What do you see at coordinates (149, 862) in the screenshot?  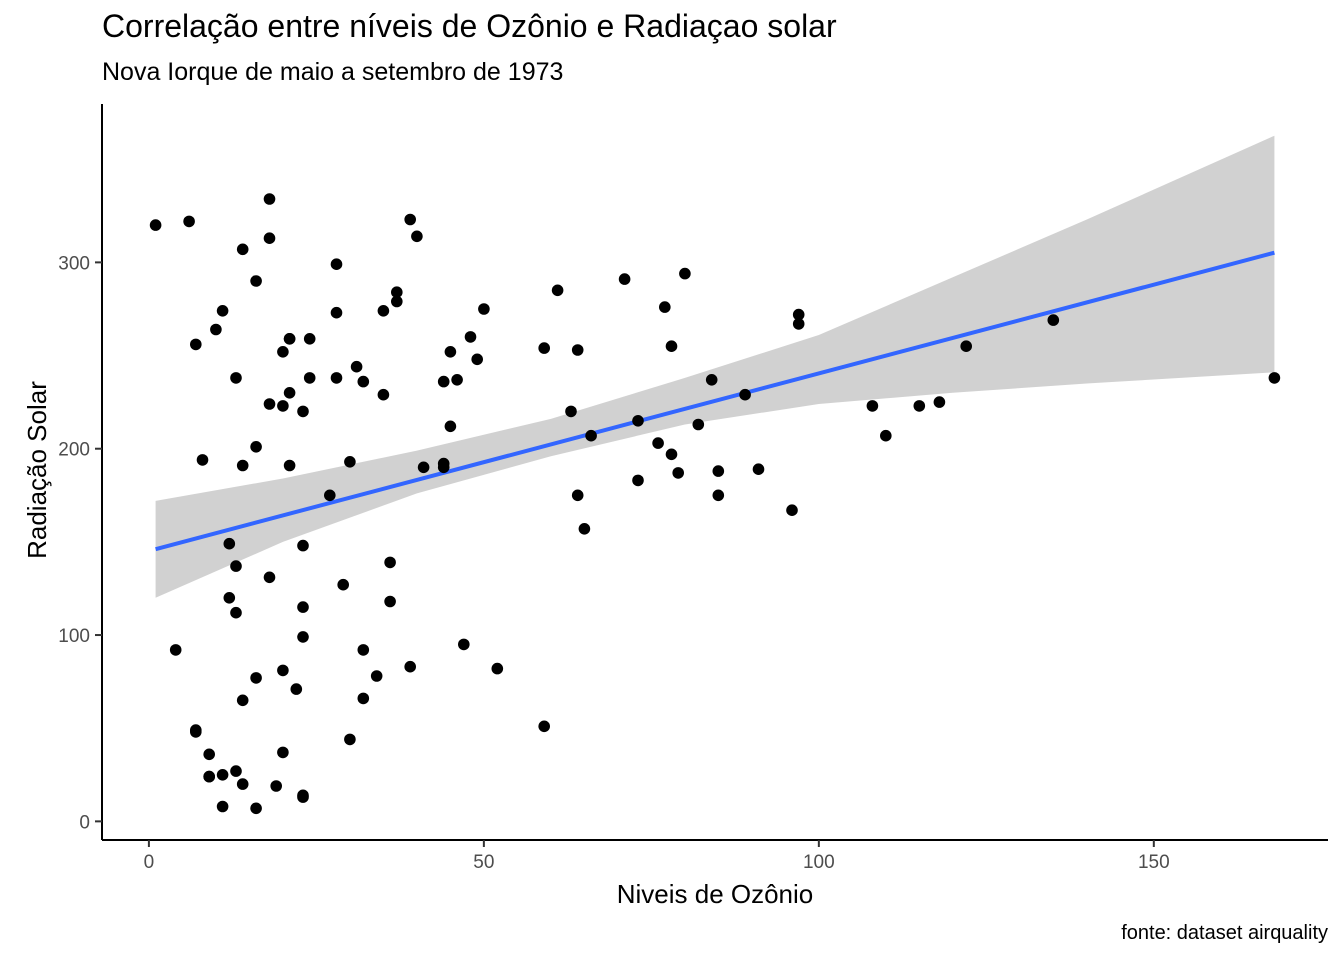 I see `x-tick-label: 0` at bounding box center [149, 862].